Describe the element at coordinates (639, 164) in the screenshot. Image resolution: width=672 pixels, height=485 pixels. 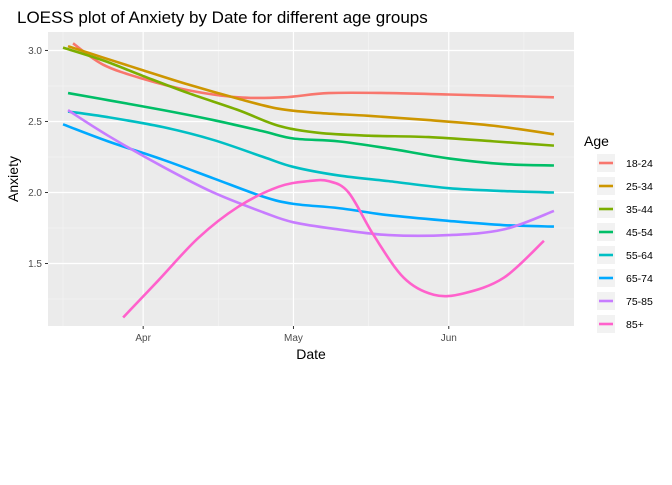
I see `legend-label: 18-24` at that location.